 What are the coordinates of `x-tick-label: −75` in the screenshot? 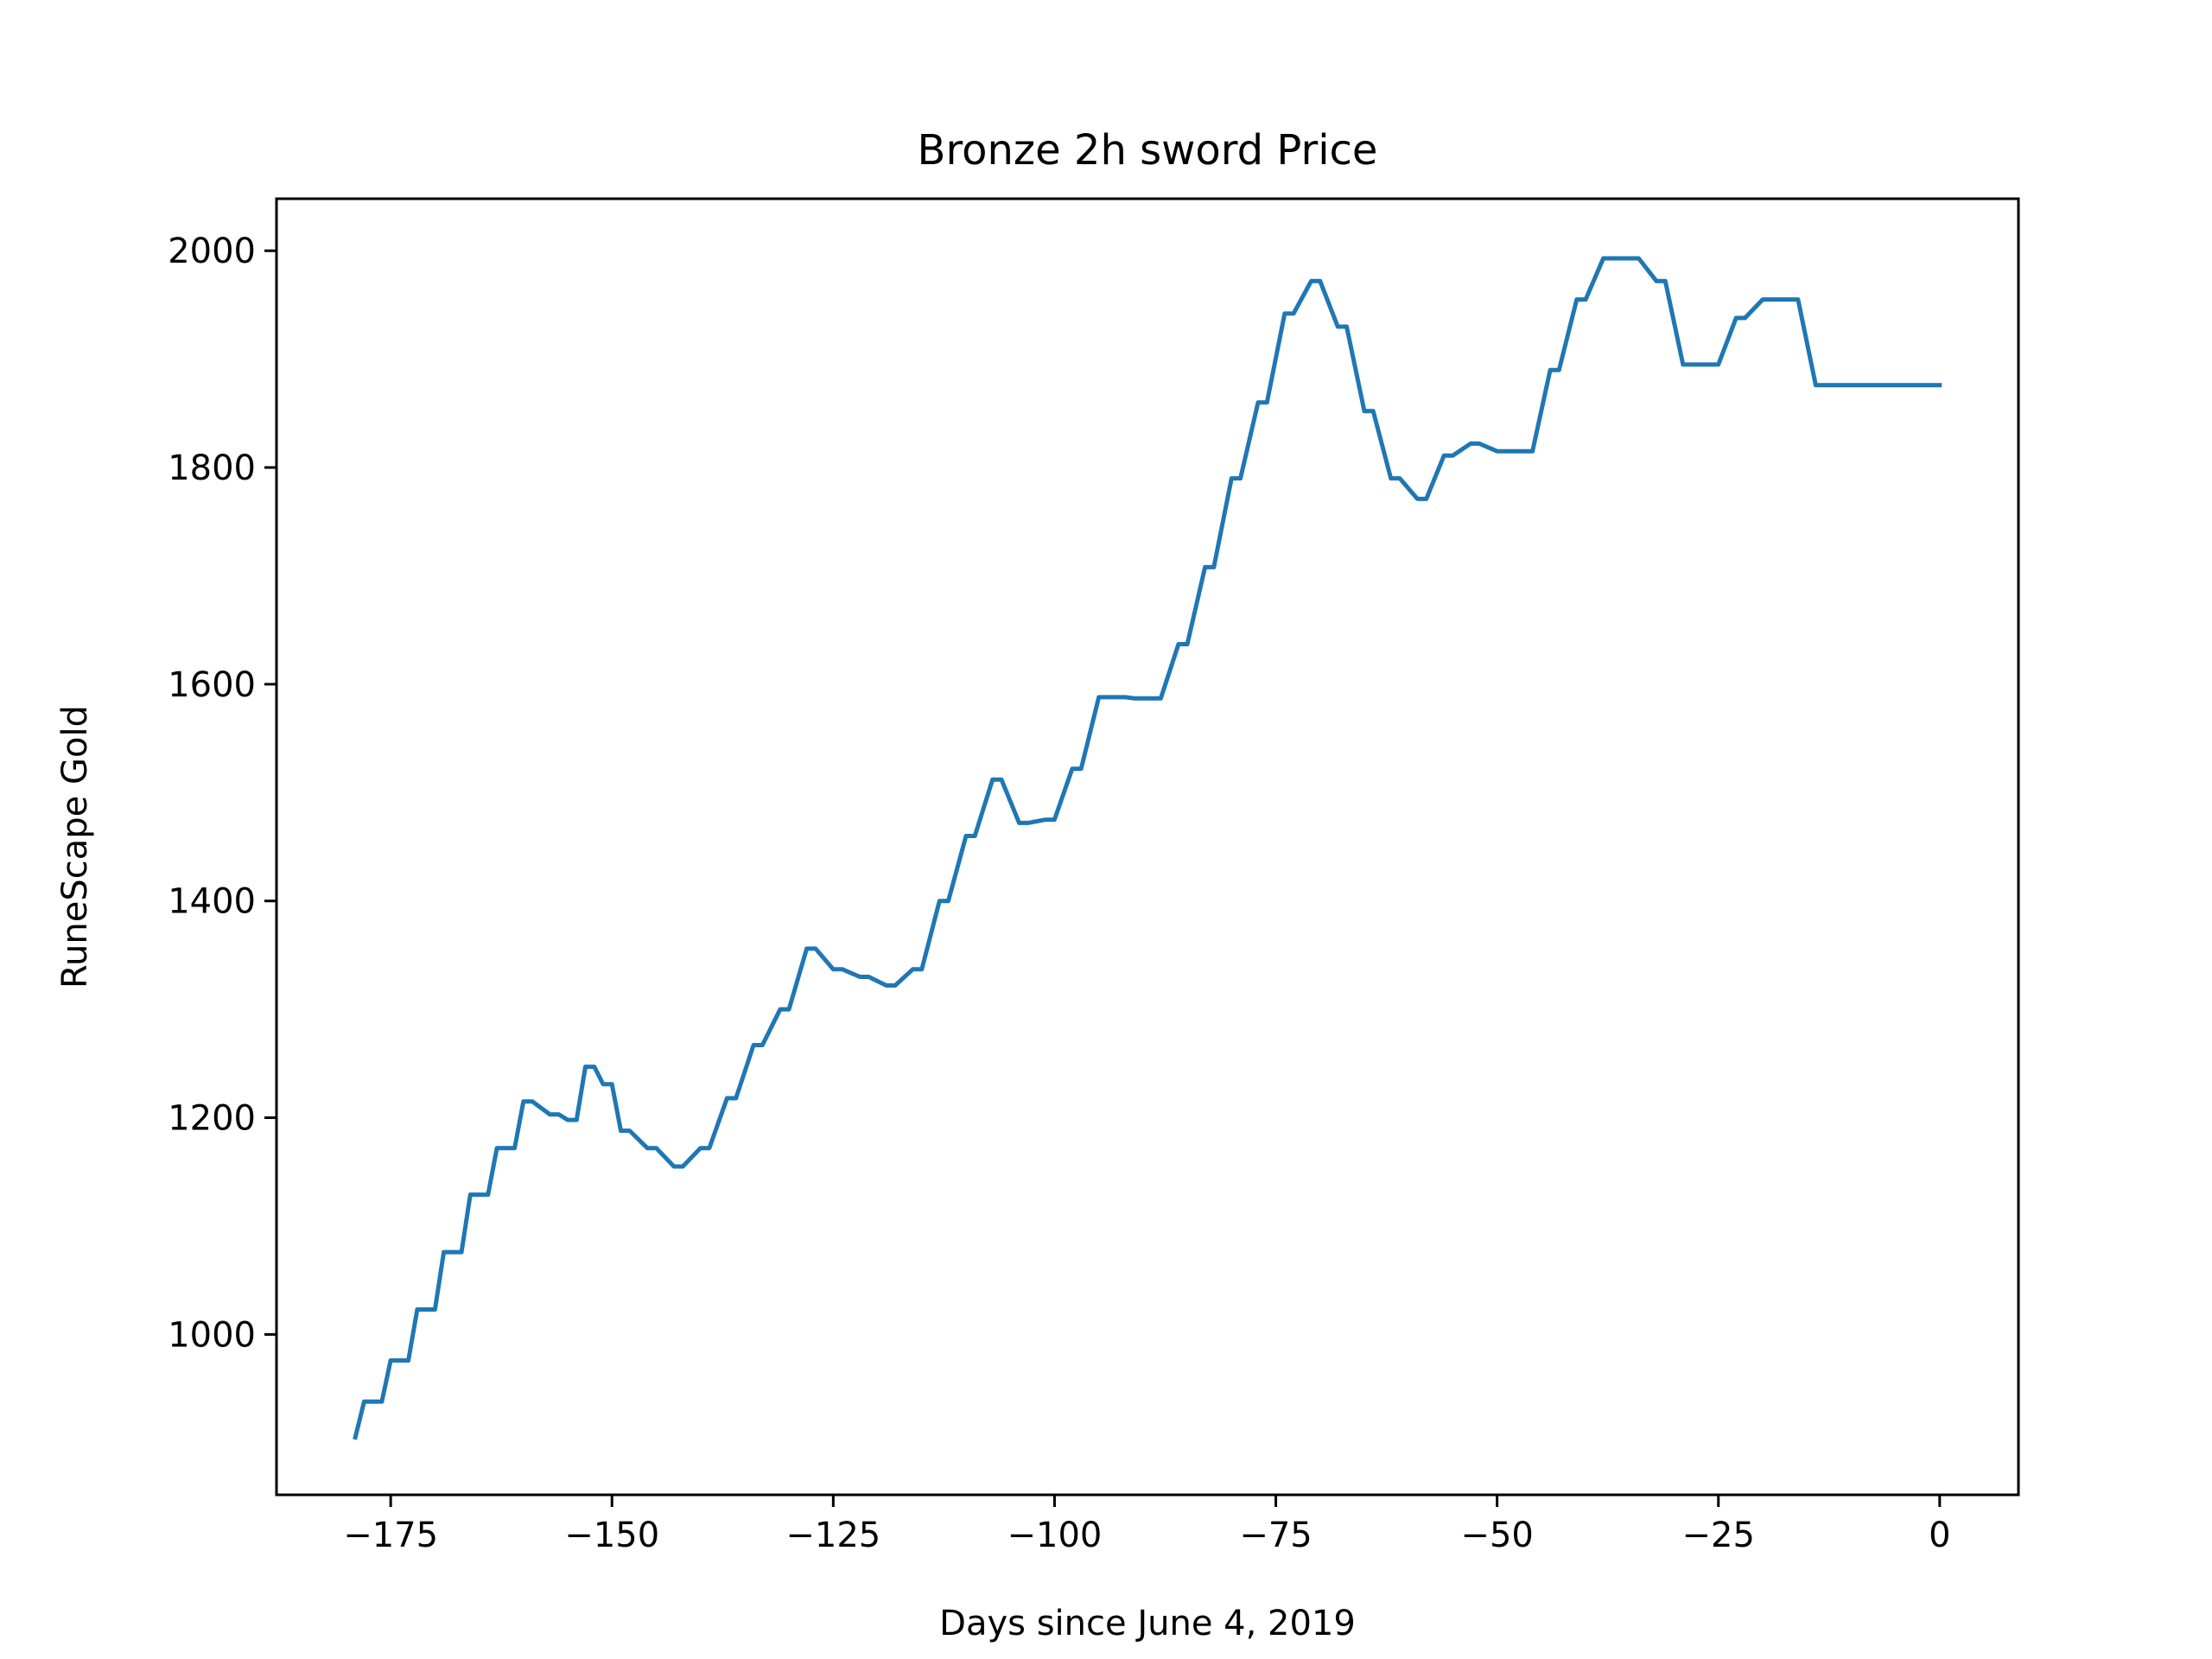 It's located at (1275, 1535).